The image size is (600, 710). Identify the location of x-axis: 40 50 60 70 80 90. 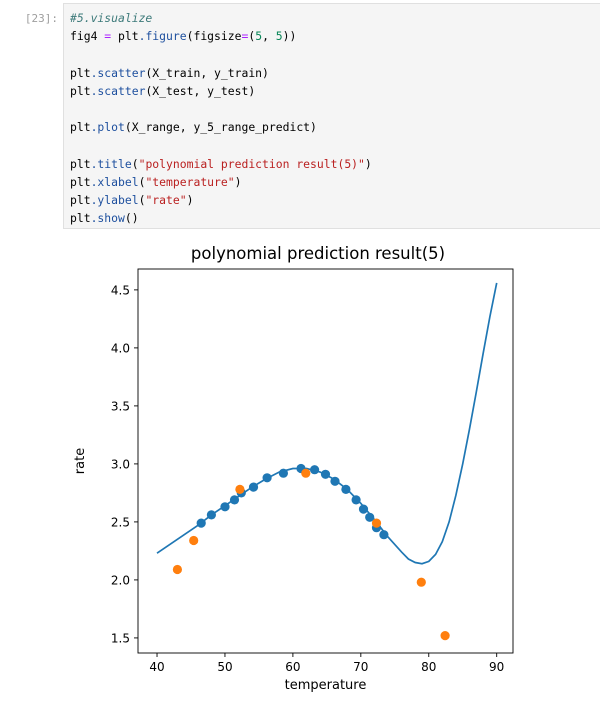
(326, 663).